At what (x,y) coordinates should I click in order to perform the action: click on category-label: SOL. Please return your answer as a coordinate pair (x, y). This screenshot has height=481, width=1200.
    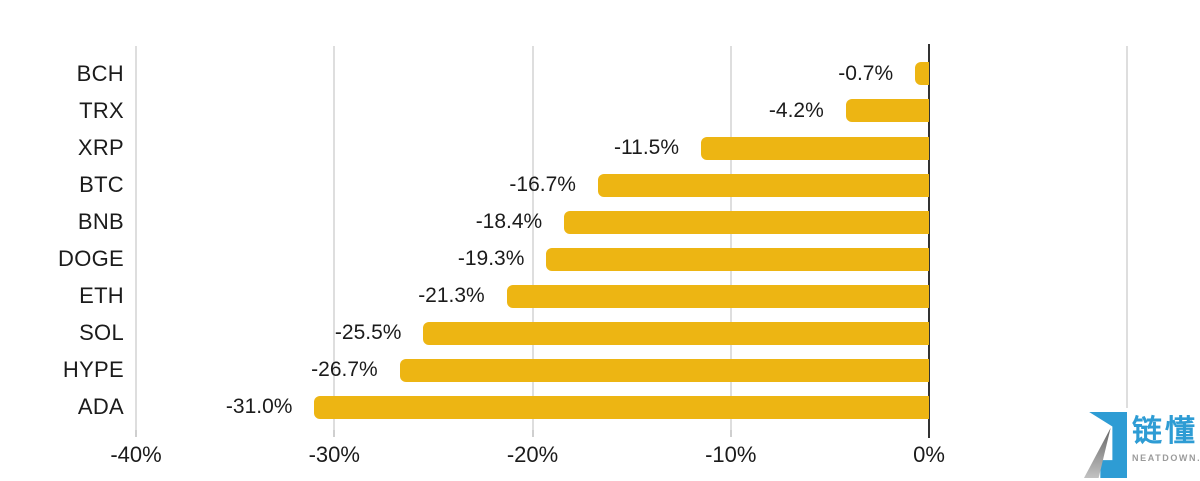
    Looking at the image, I should click on (101, 333).